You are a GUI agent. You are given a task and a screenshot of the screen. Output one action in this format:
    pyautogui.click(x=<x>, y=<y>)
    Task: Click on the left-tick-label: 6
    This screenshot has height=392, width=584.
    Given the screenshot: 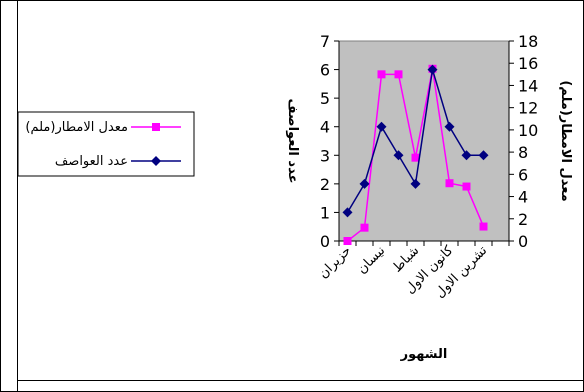 What is the action you would take?
    pyautogui.click(x=325, y=70)
    